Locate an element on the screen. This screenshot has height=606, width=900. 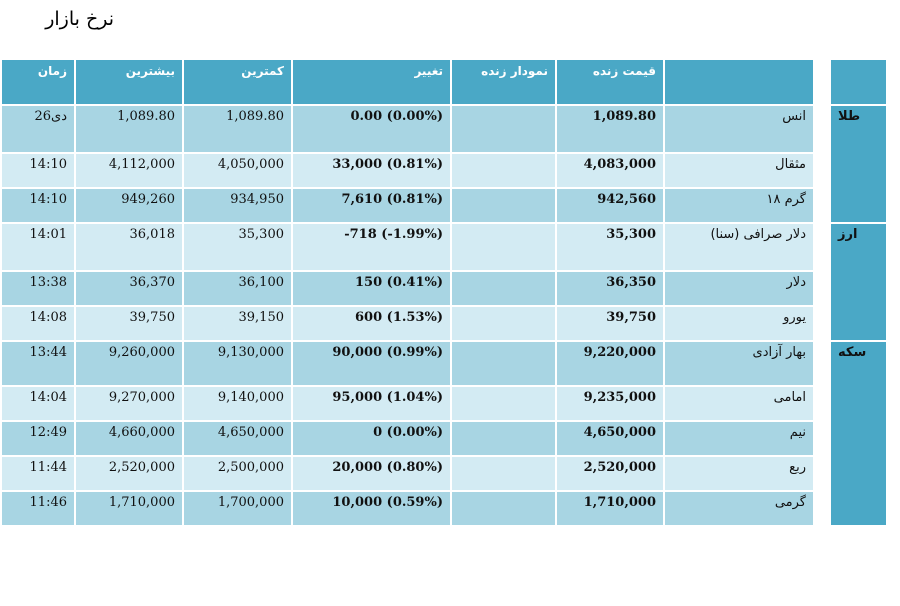
high-cell: 2,520,000 is located at coordinates (129, 473).